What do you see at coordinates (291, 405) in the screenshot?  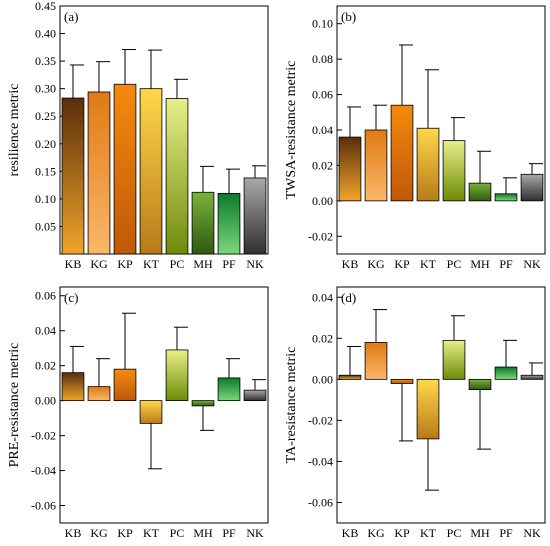 I see `y-axis-title: TA-resistance metric` at bounding box center [291, 405].